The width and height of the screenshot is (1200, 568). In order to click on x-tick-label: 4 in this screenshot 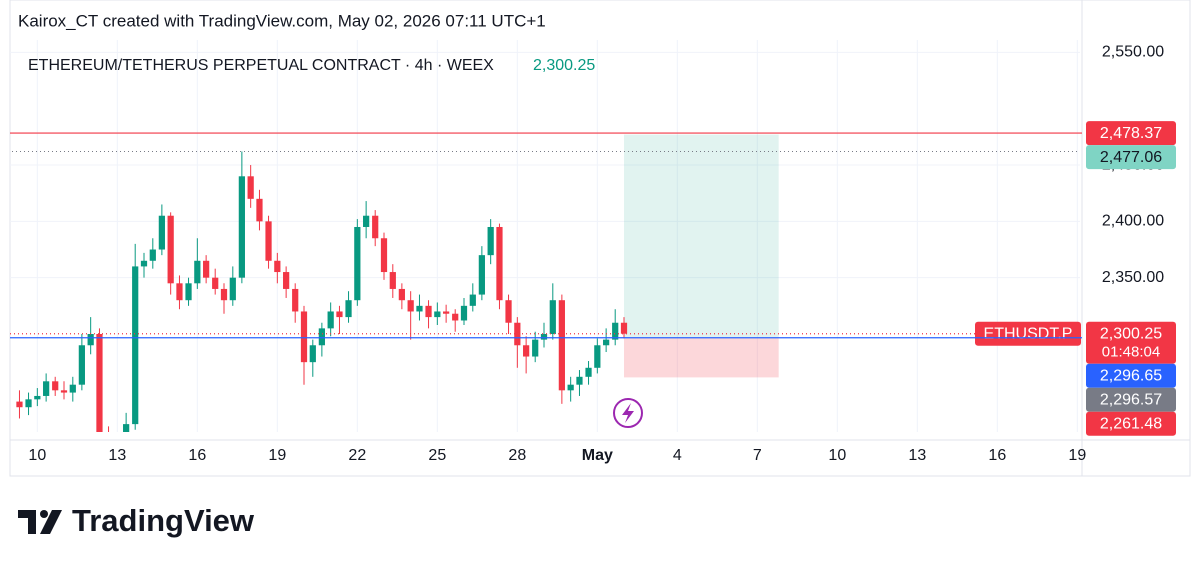, I will do `click(677, 455)`.